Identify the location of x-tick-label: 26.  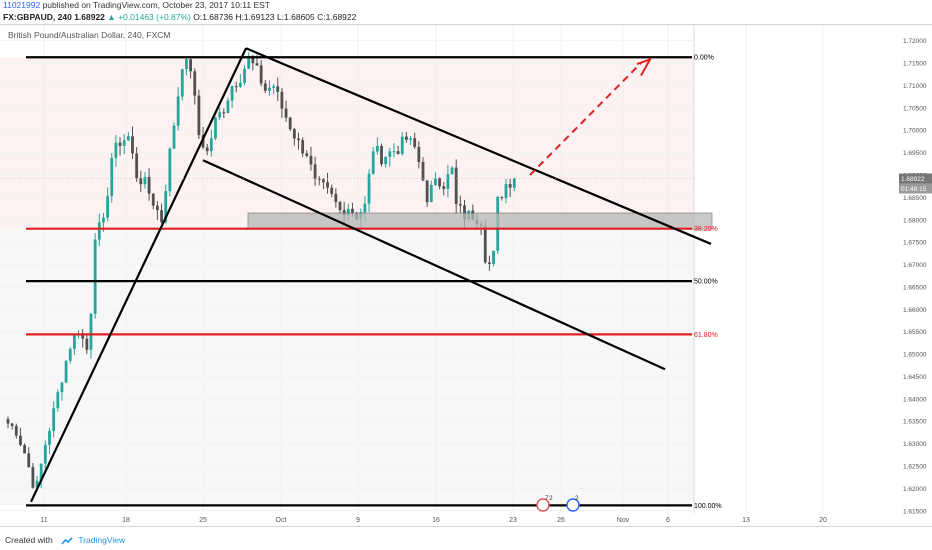
(561, 520).